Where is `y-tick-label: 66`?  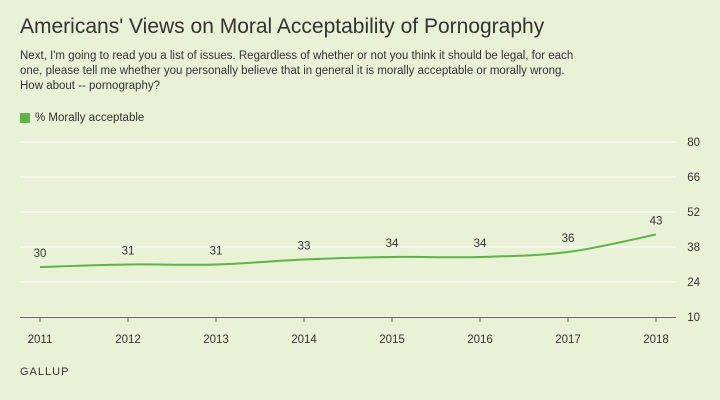 y-tick-label: 66 is located at coordinates (693, 178).